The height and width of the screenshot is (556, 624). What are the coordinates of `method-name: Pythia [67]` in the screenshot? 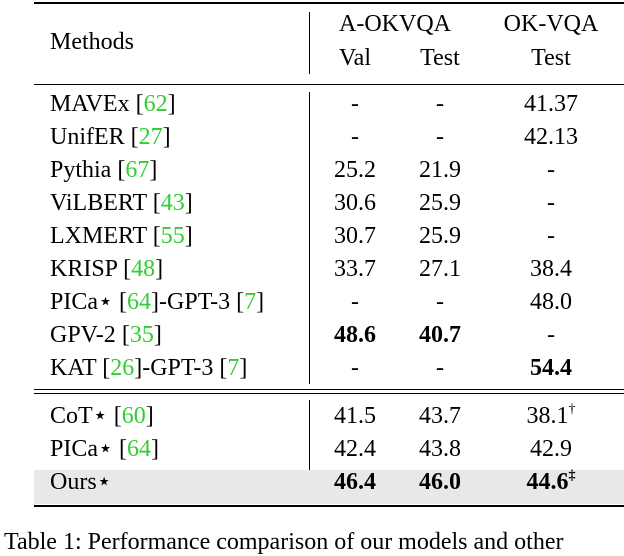 It's located at (104, 170).